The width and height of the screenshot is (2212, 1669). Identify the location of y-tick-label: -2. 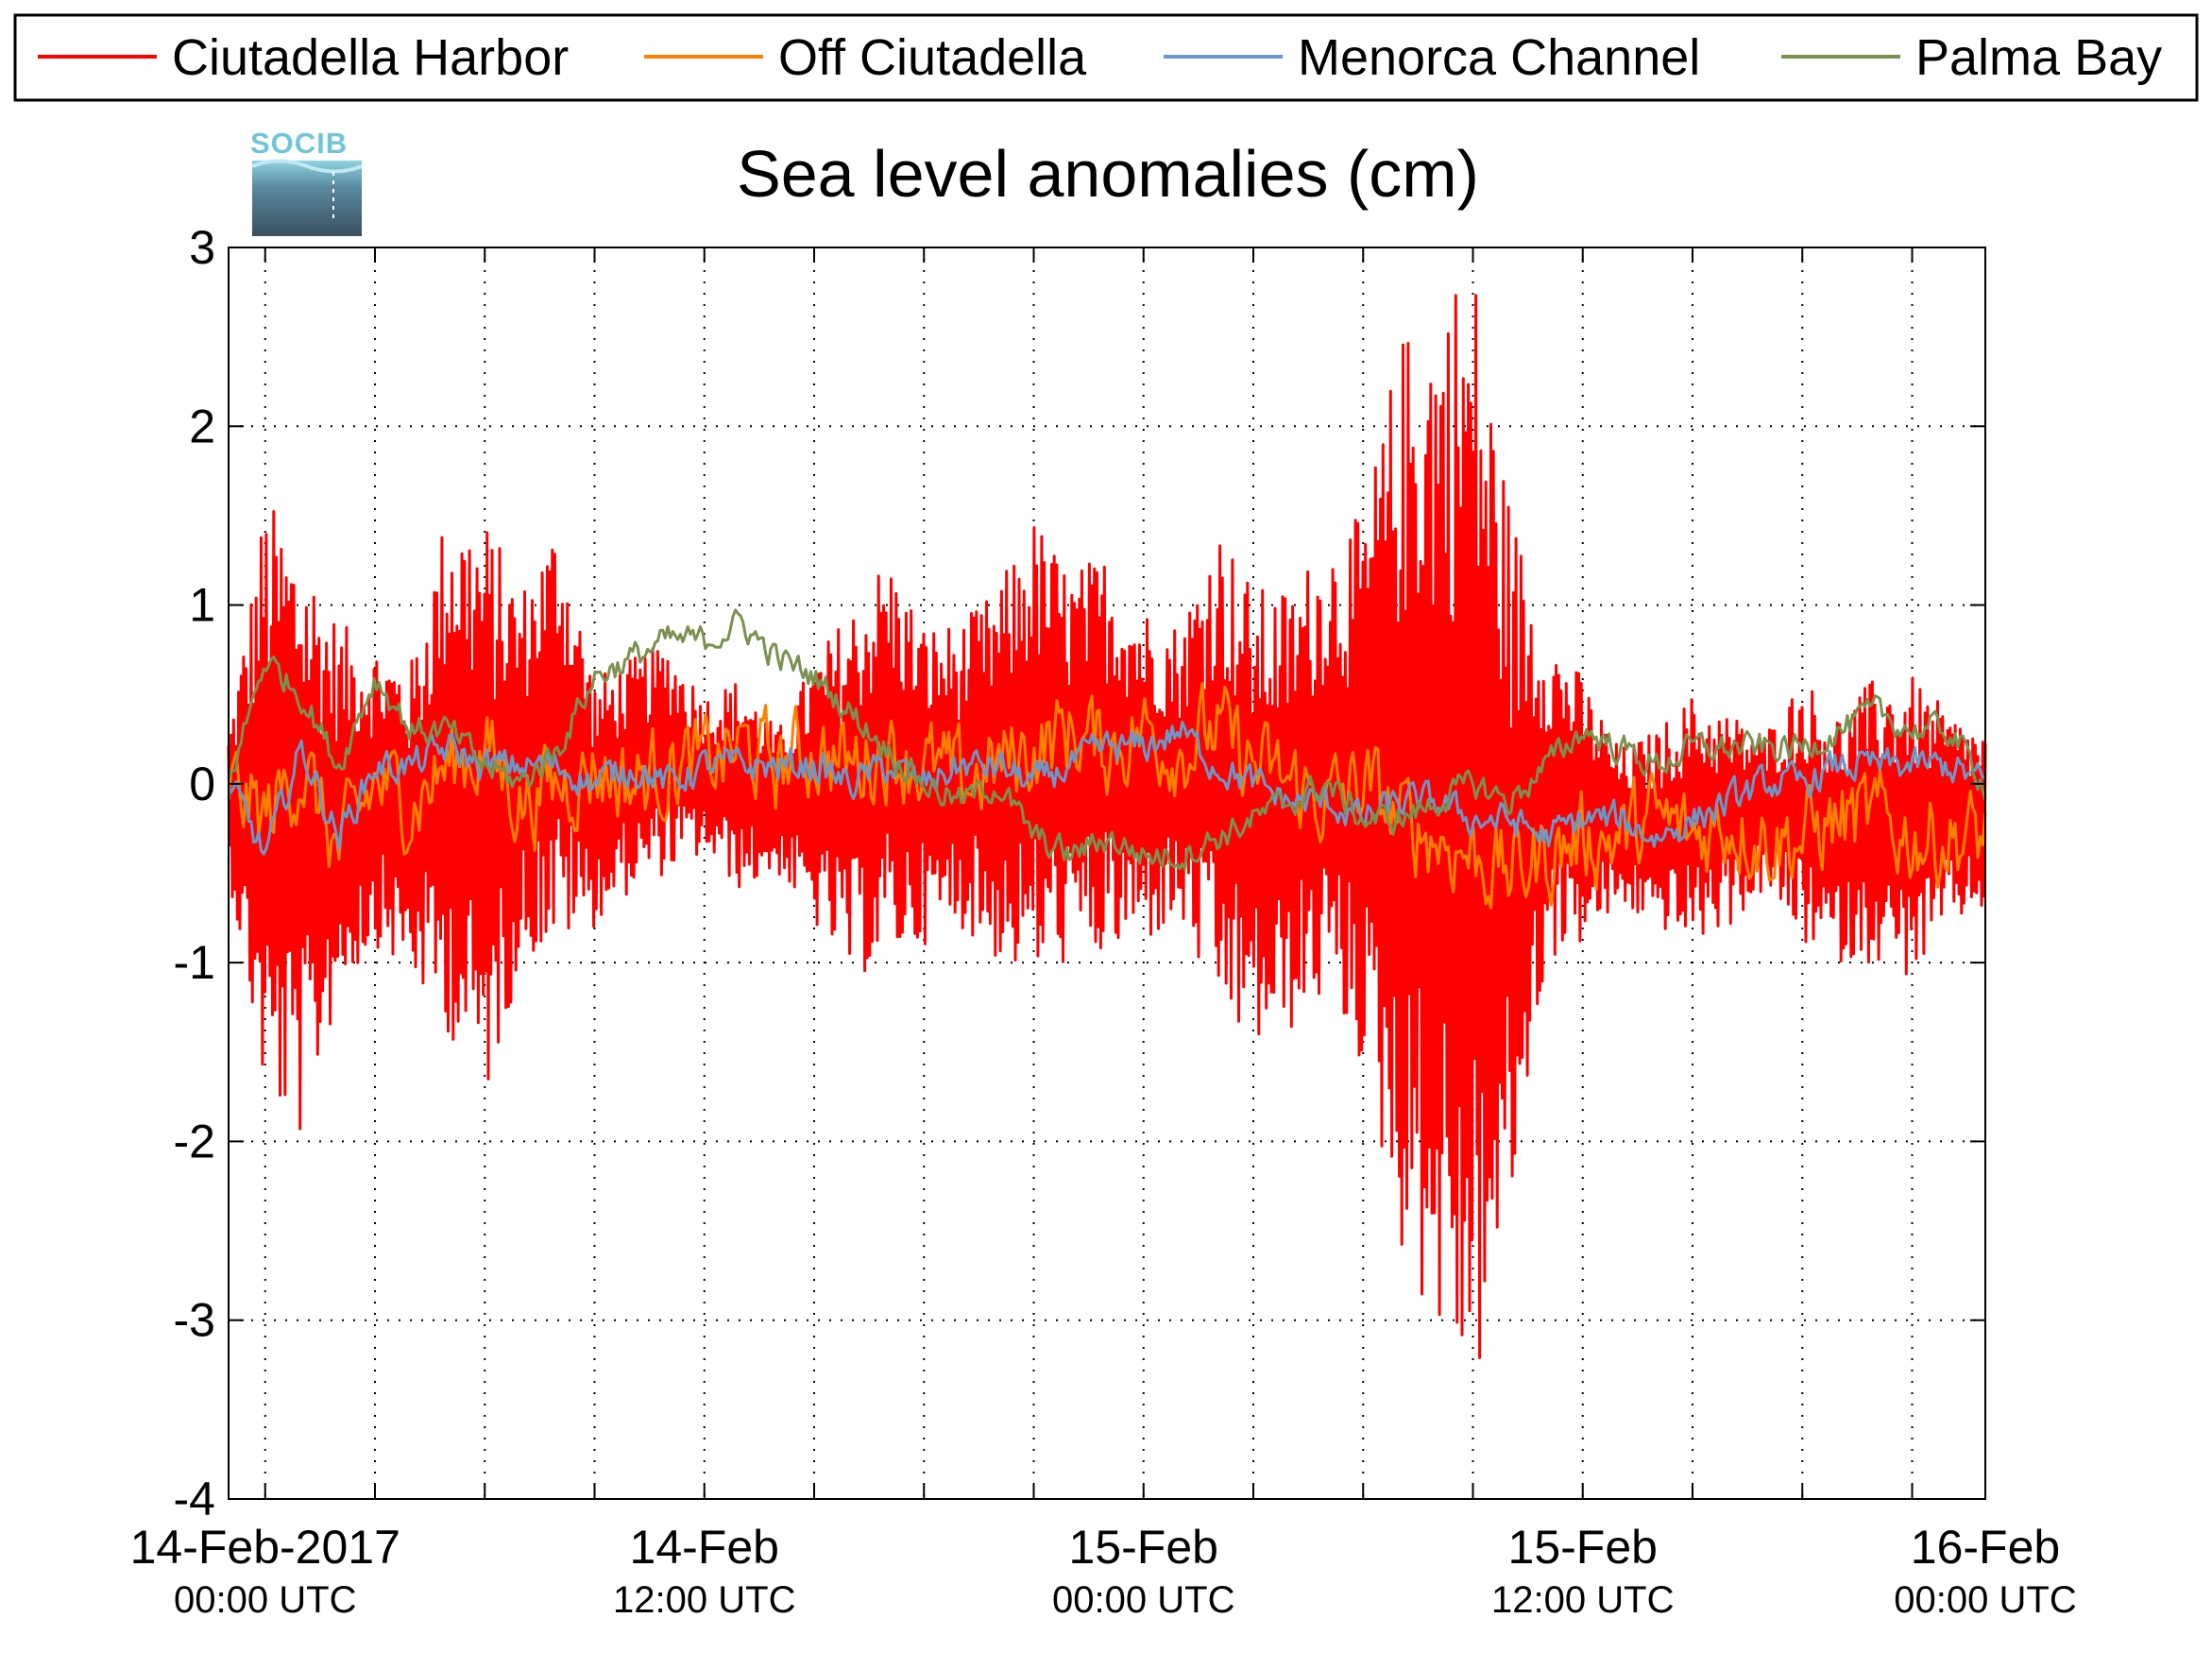
(194, 1141).